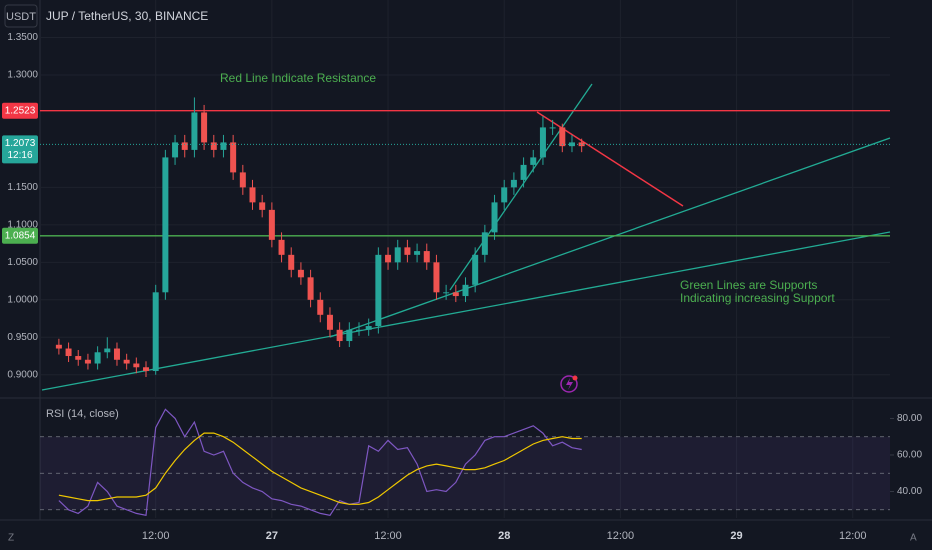 The image size is (932, 550). I want to click on countdown: 12:16, so click(19, 155).